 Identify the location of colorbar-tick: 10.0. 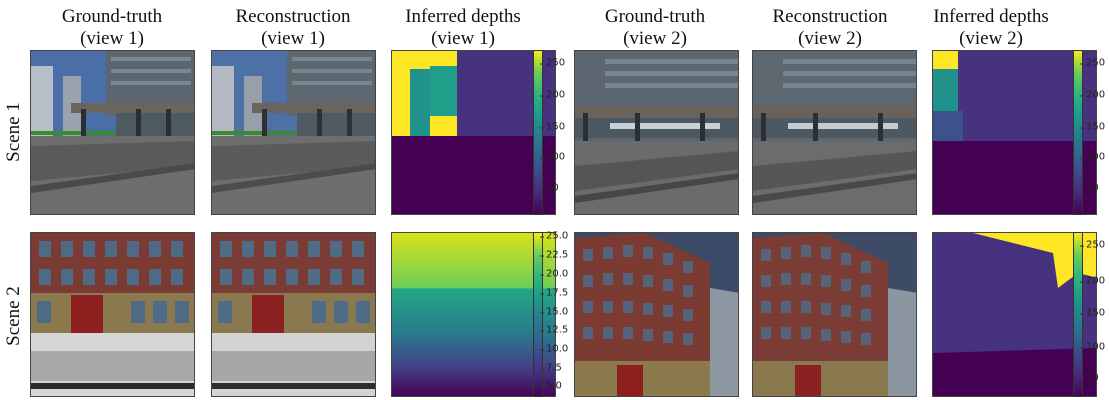
(554, 349).